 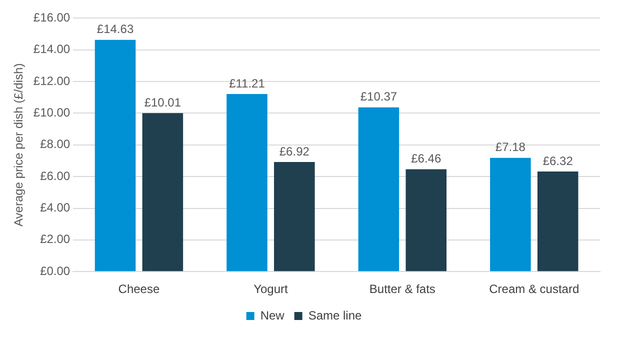 I want to click on x-tick-label: Cheese, so click(x=139, y=289).